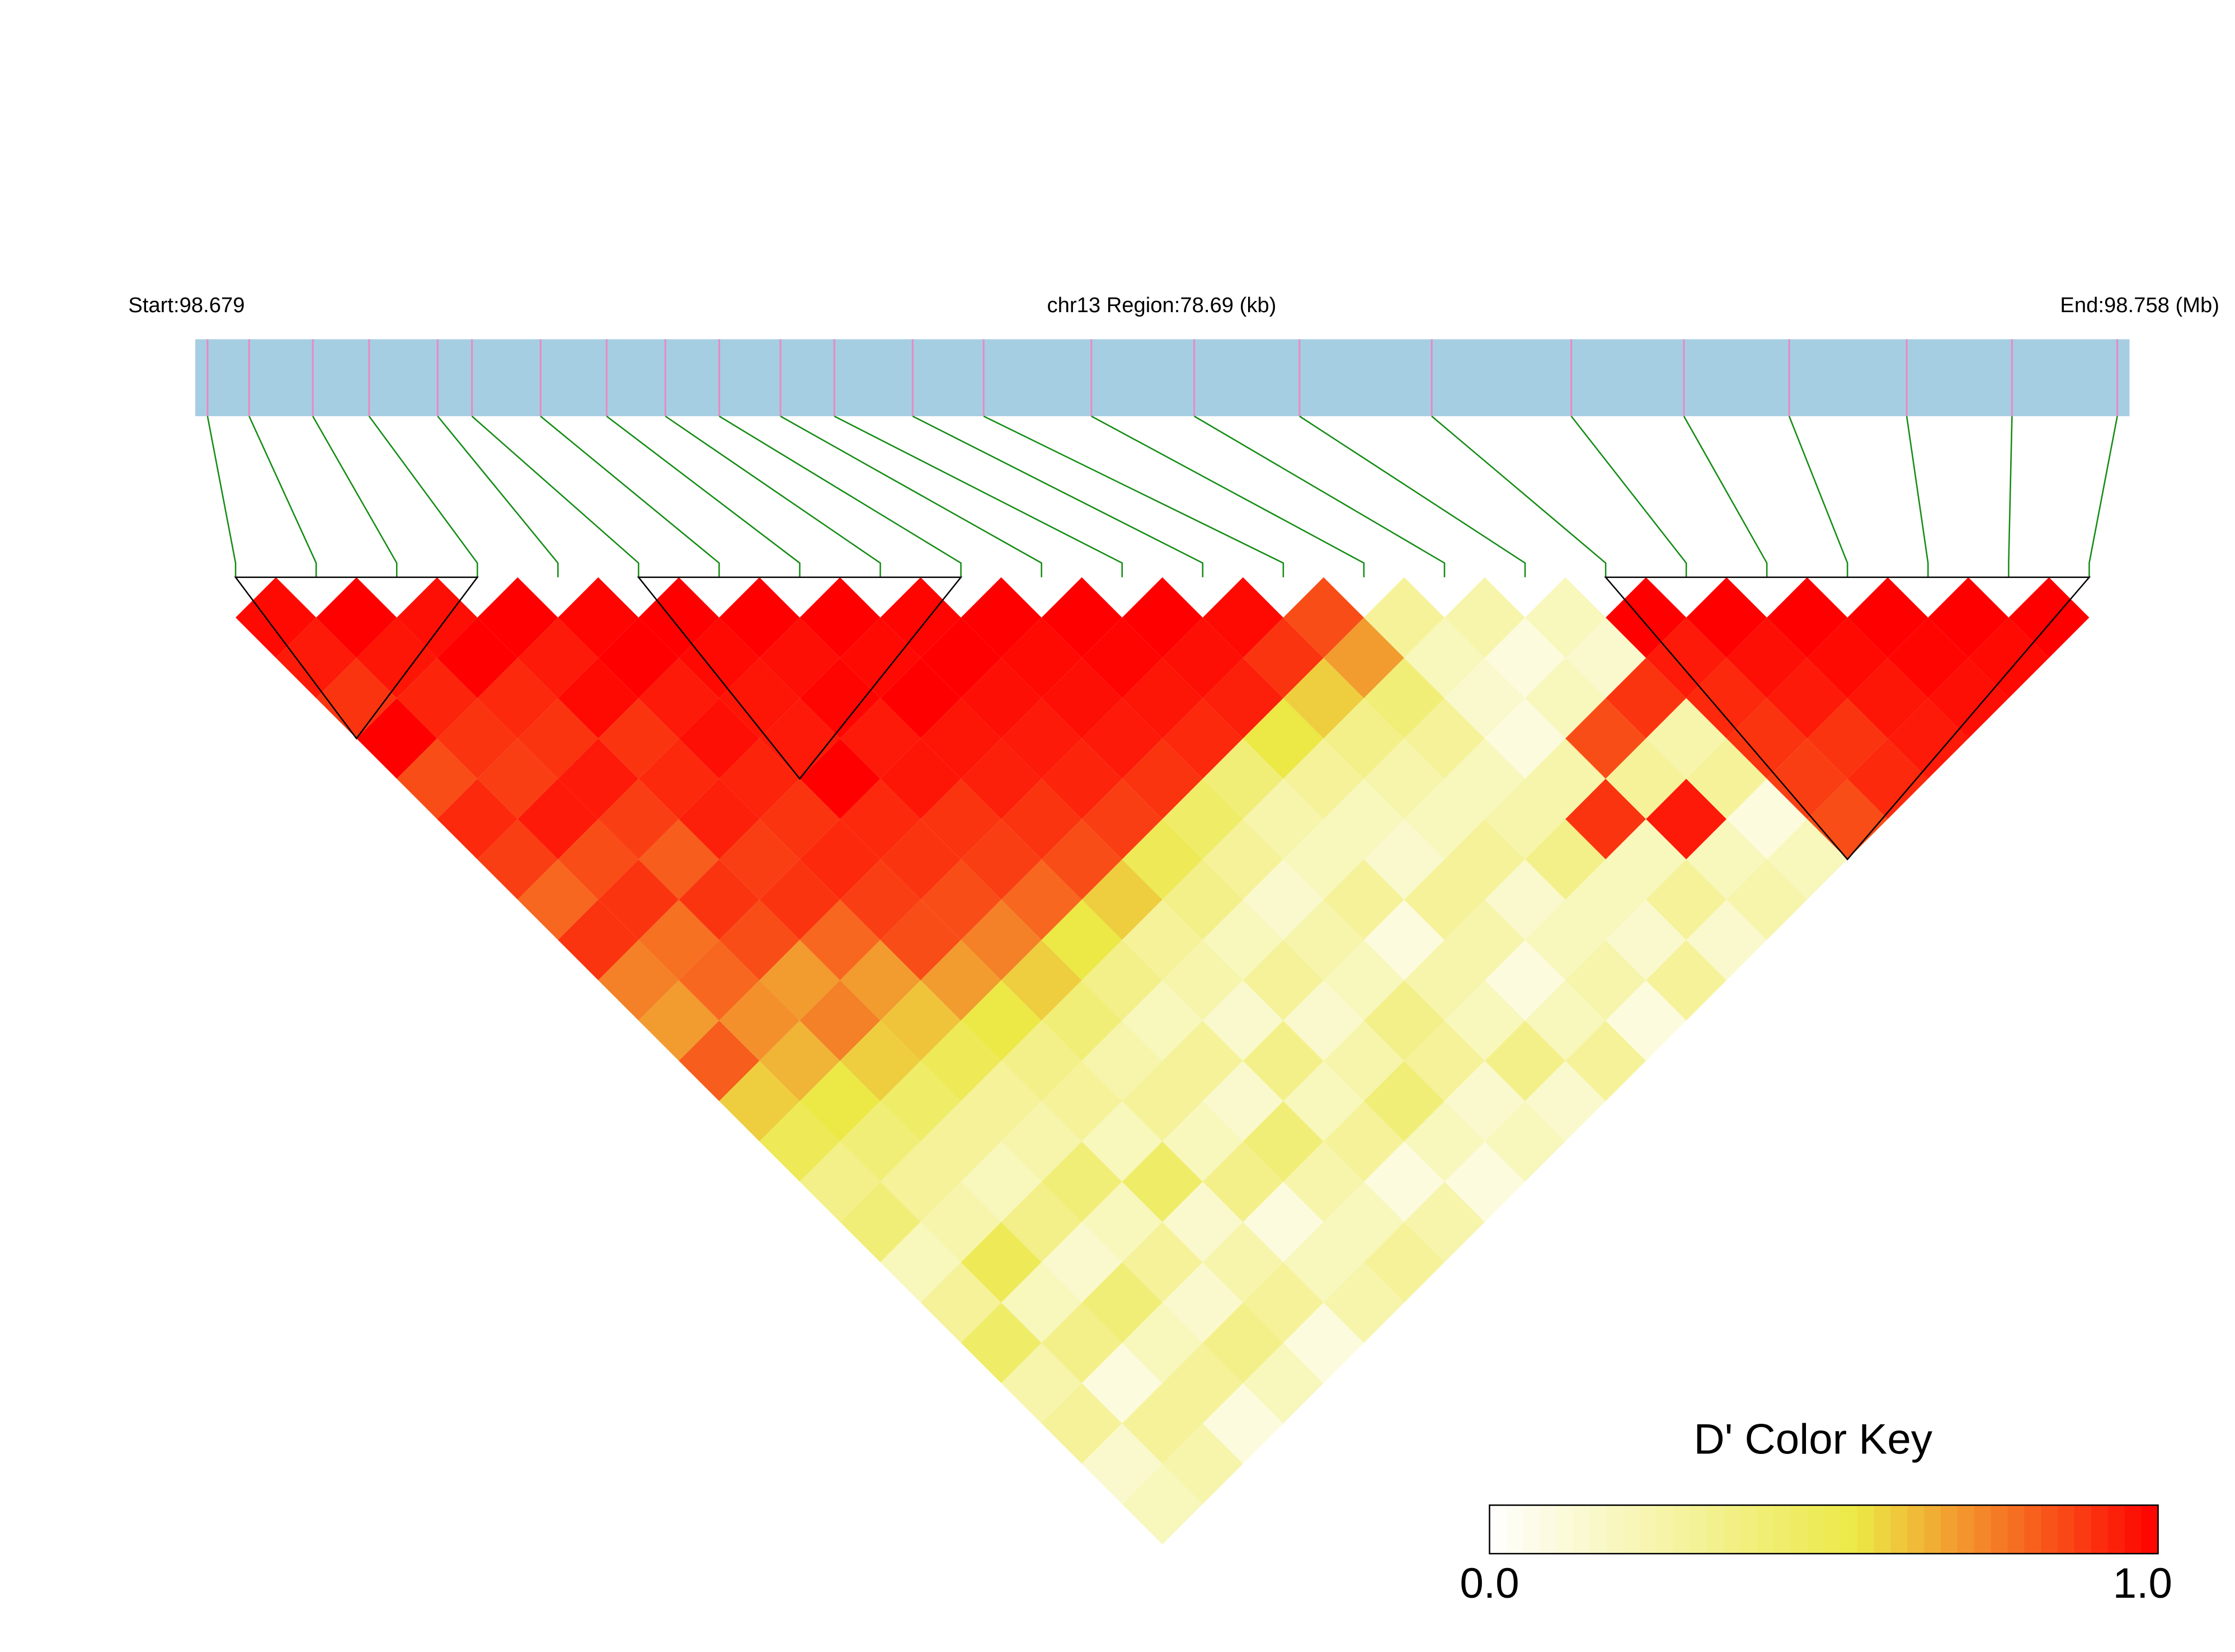 Image resolution: width=2235 pixels, height=1652 pixels. I want to click on legend-tick-label: 0.0, so click(1489, 1584).